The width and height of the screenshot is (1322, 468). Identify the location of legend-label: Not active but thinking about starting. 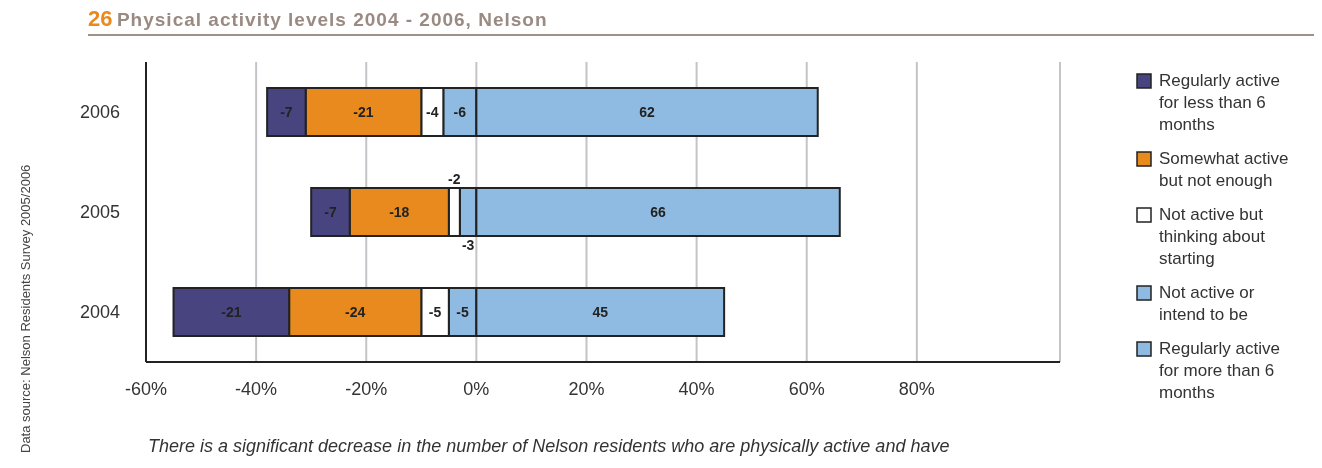
(1212, 237).